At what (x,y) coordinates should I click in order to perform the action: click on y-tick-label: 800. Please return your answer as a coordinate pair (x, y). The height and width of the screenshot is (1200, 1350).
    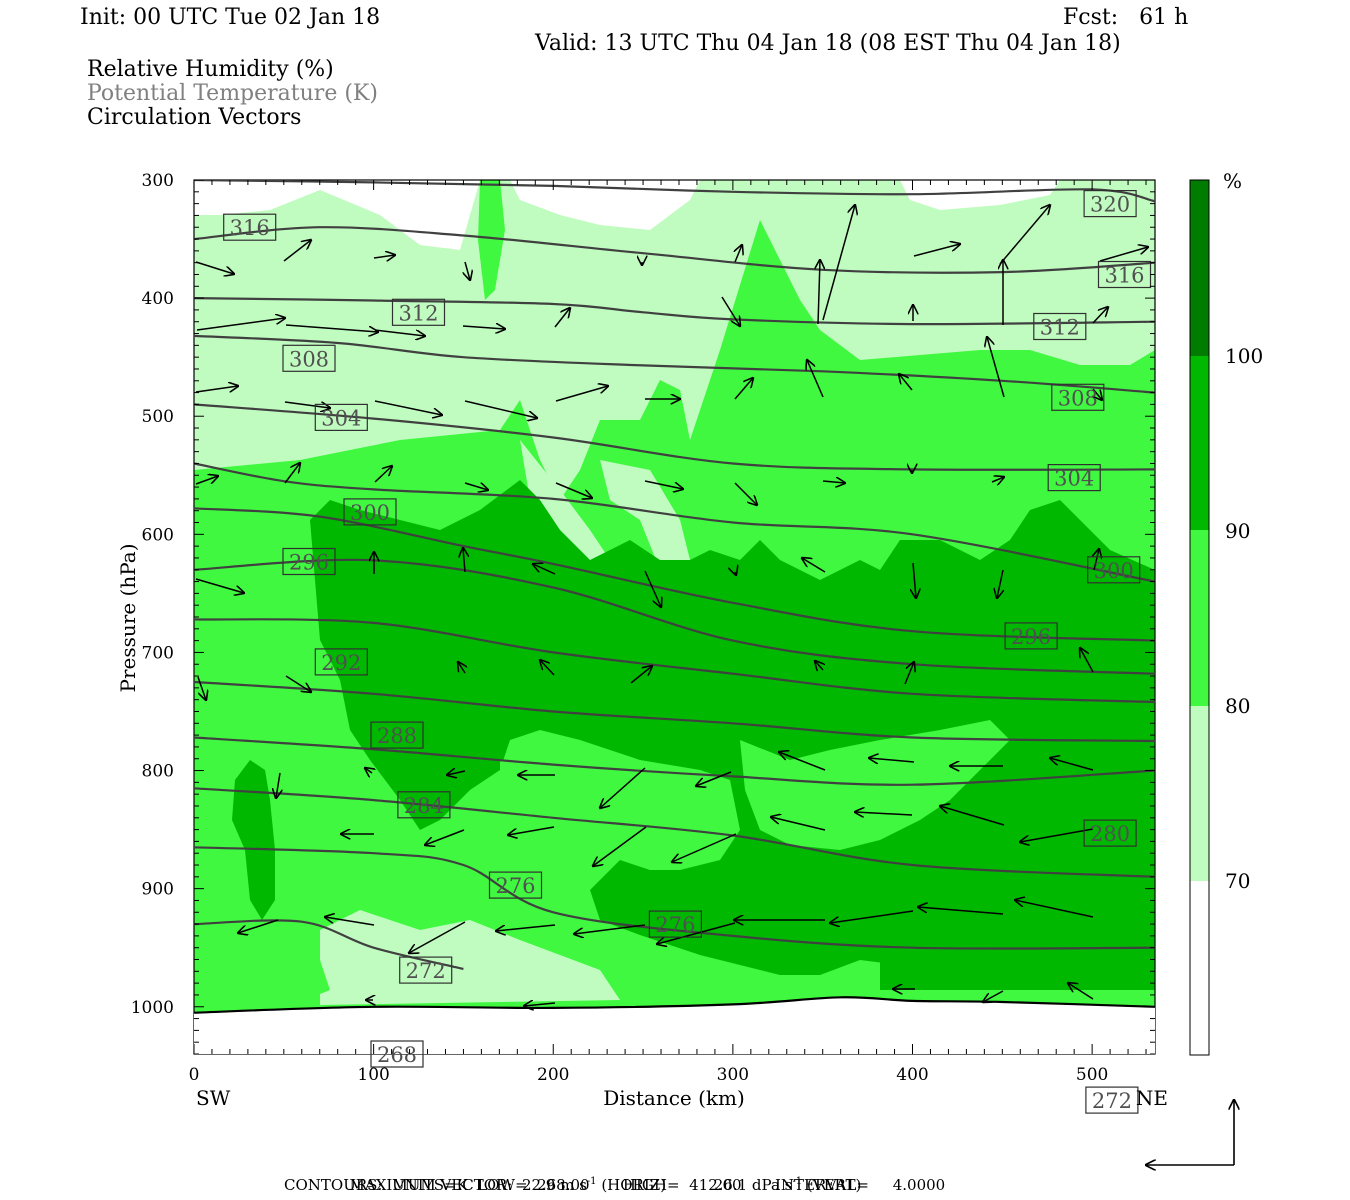
    Looking at the image, I should click on (158, 772).